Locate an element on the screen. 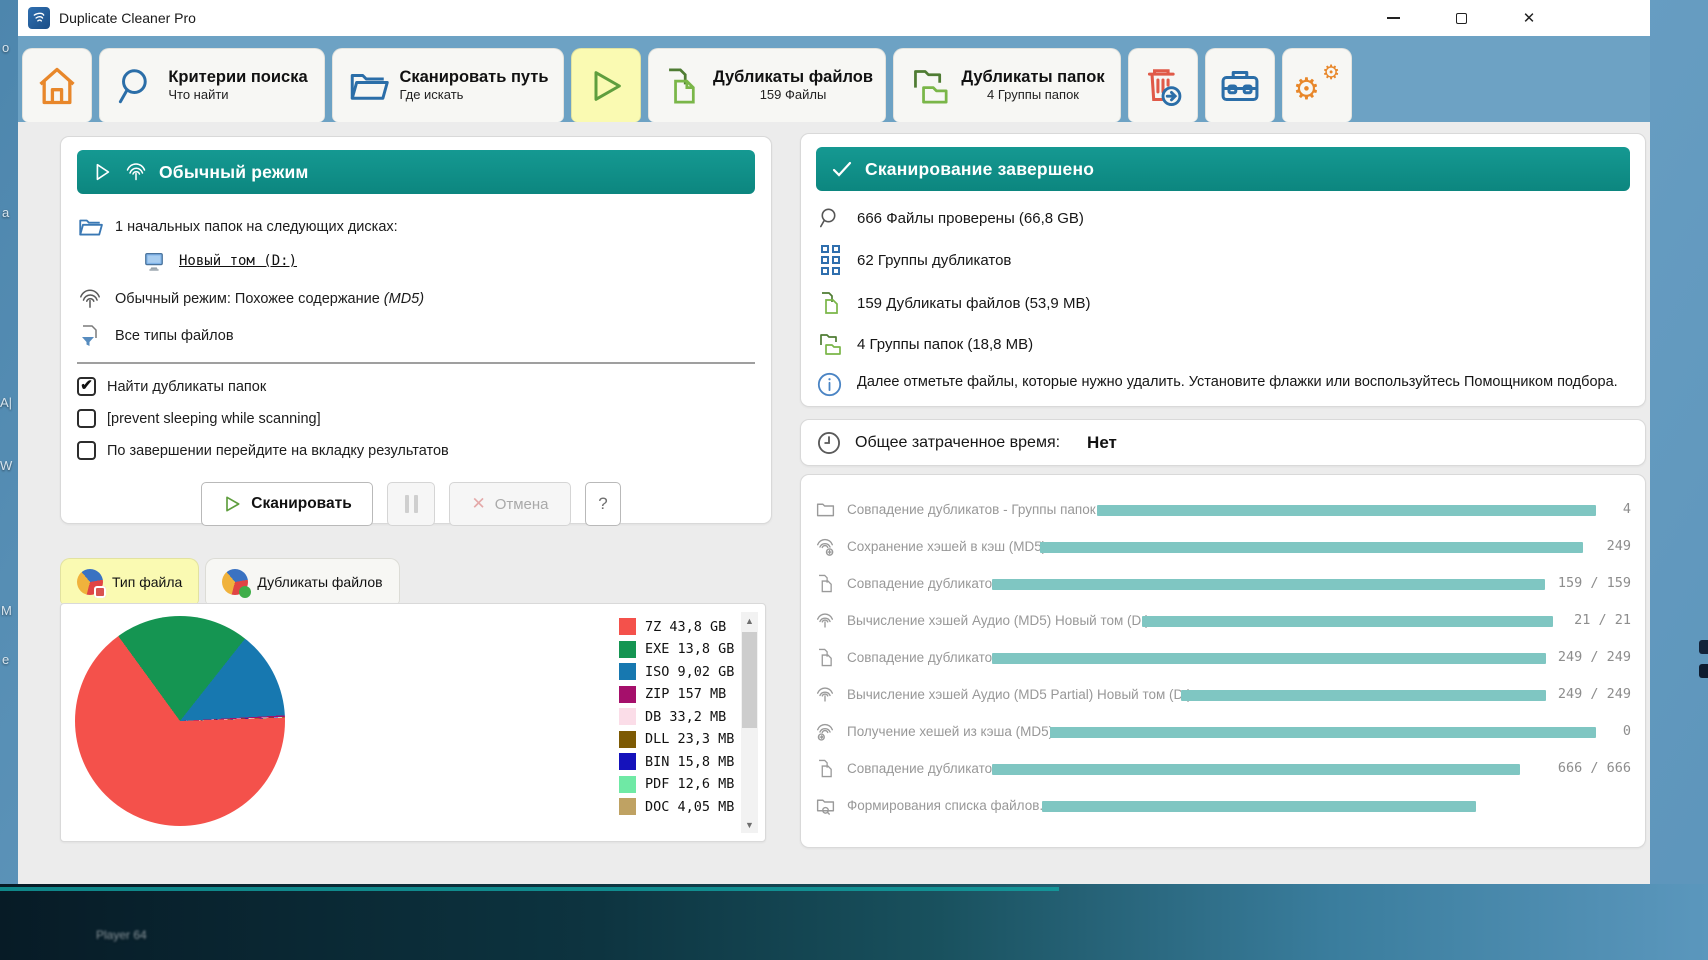 This screenshot has width=1708, height=960. cancel-button: ✕ Отмена is located at coordinates (510, 504).